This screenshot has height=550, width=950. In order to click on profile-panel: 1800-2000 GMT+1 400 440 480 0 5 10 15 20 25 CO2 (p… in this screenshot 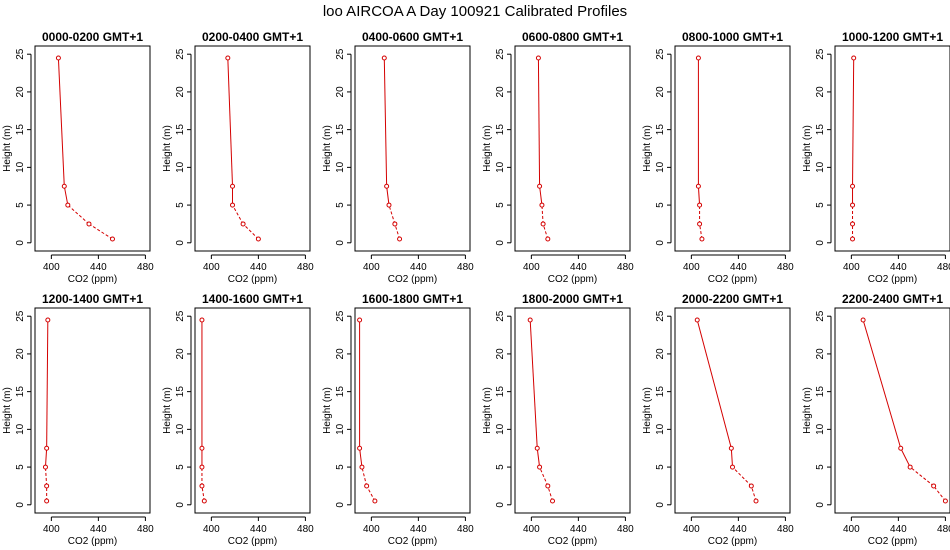, I will do `click(558, 419)`.